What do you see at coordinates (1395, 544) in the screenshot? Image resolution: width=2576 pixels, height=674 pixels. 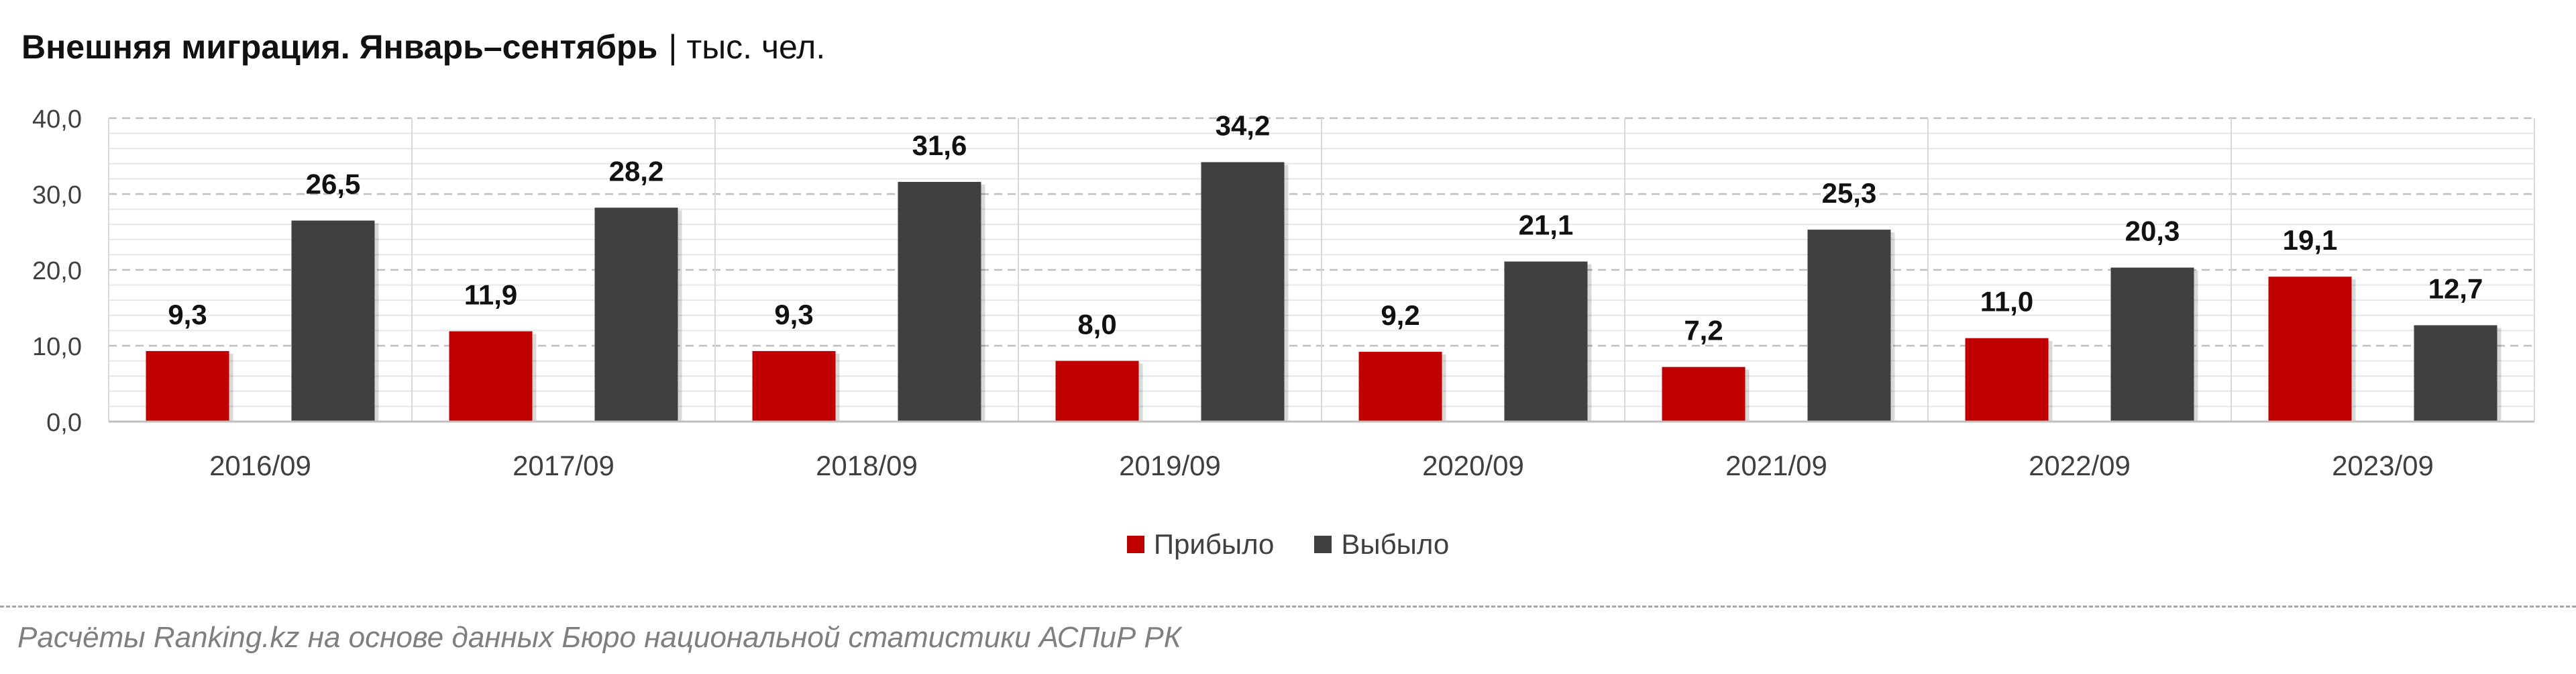 I see `legend-label-departed: Выбыло` at bounding box center [1395, 544].